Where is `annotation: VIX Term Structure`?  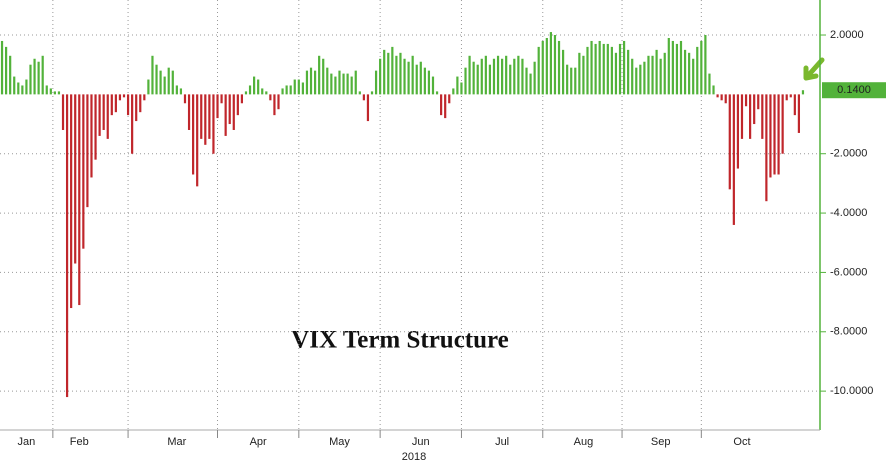
annotation: VIX Term Structure is located at coordinates (400, 340).